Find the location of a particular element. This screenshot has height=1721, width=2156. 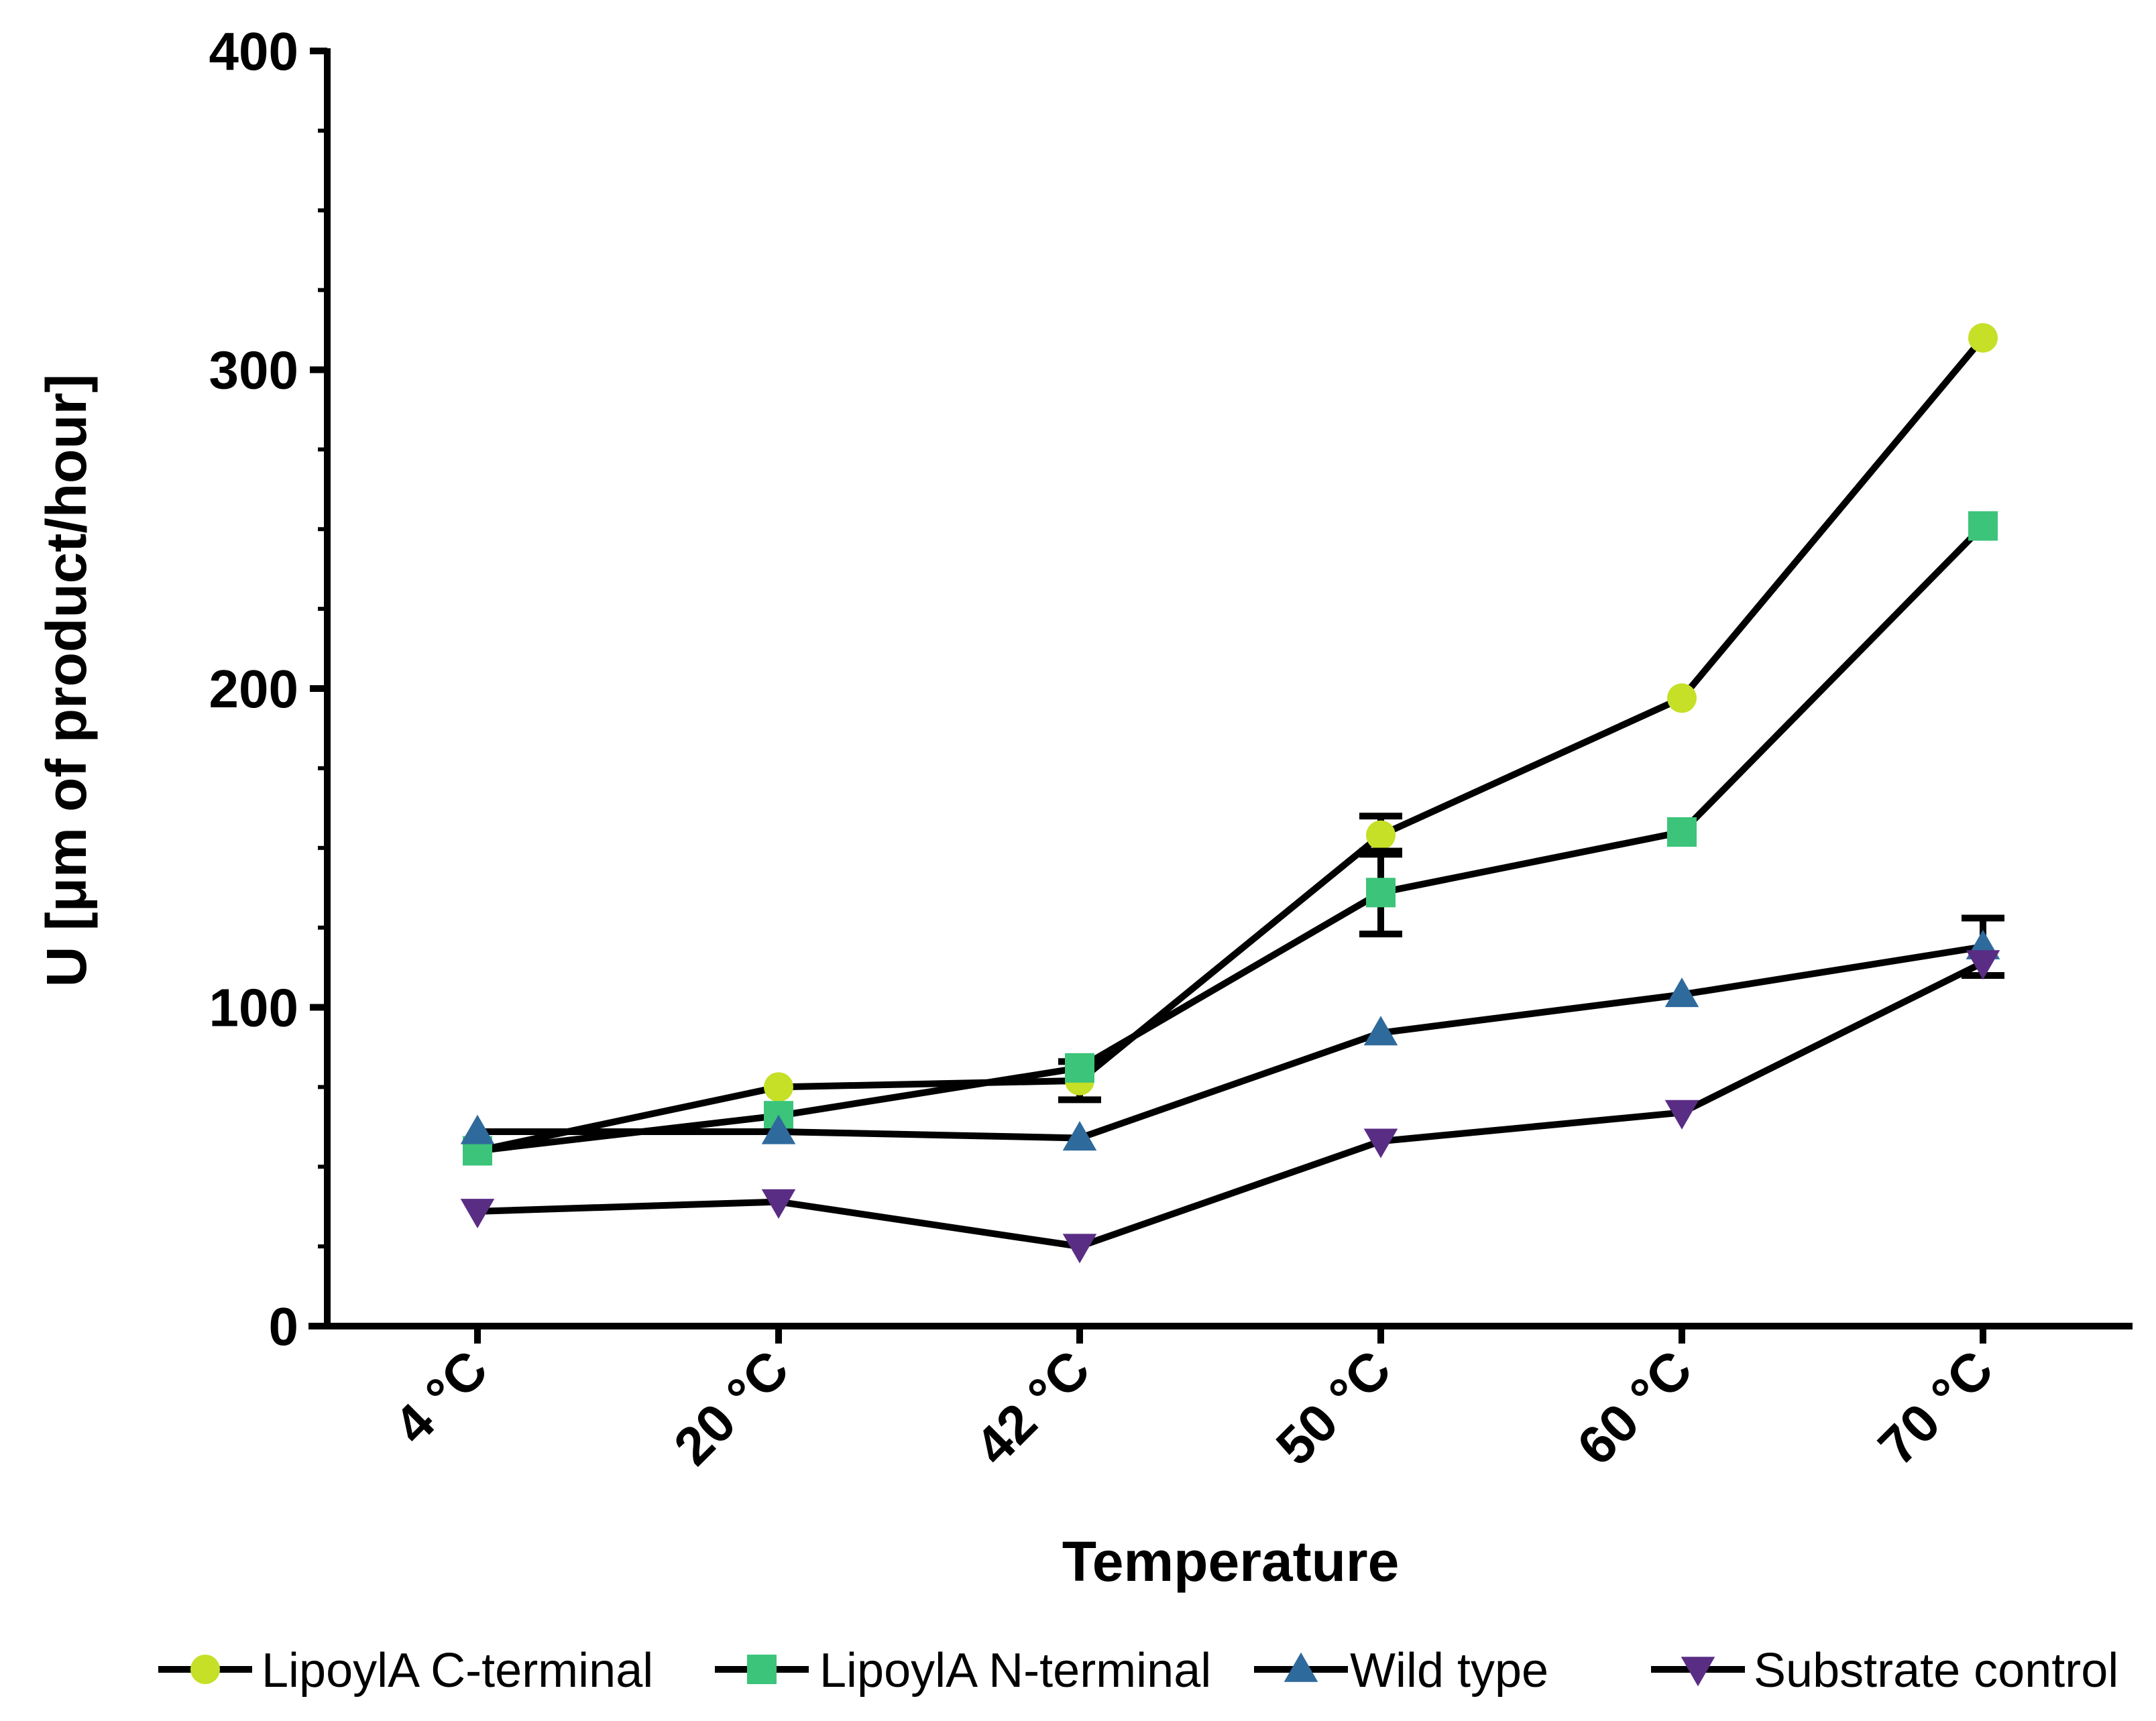

series-substrate-control is located at coordinates (1230, 1107).